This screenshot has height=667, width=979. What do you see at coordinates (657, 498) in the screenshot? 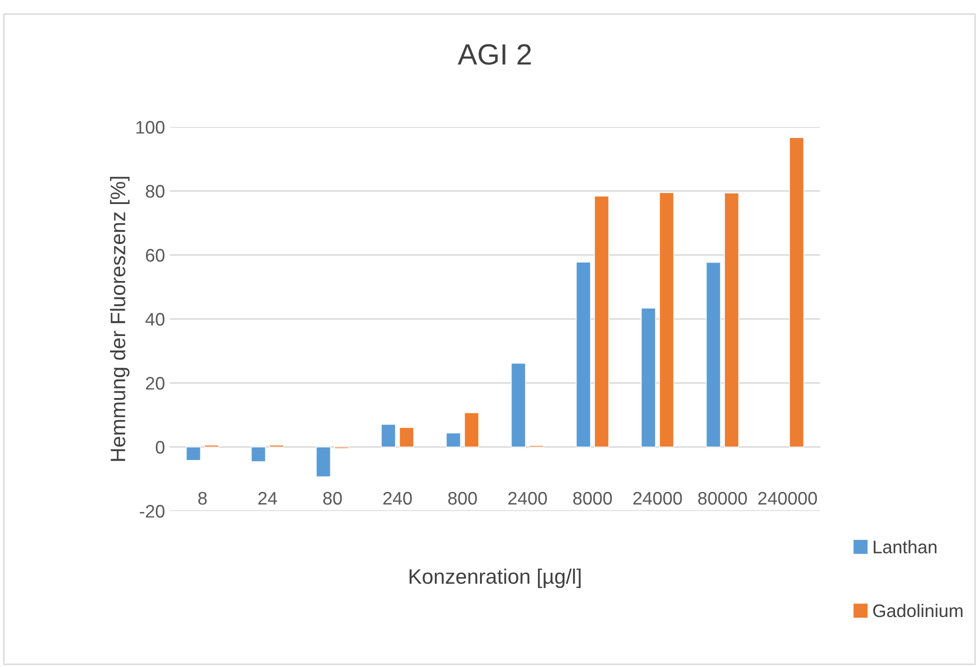
I see `x-tick-label: 24000` at bounding box center [657, 498].